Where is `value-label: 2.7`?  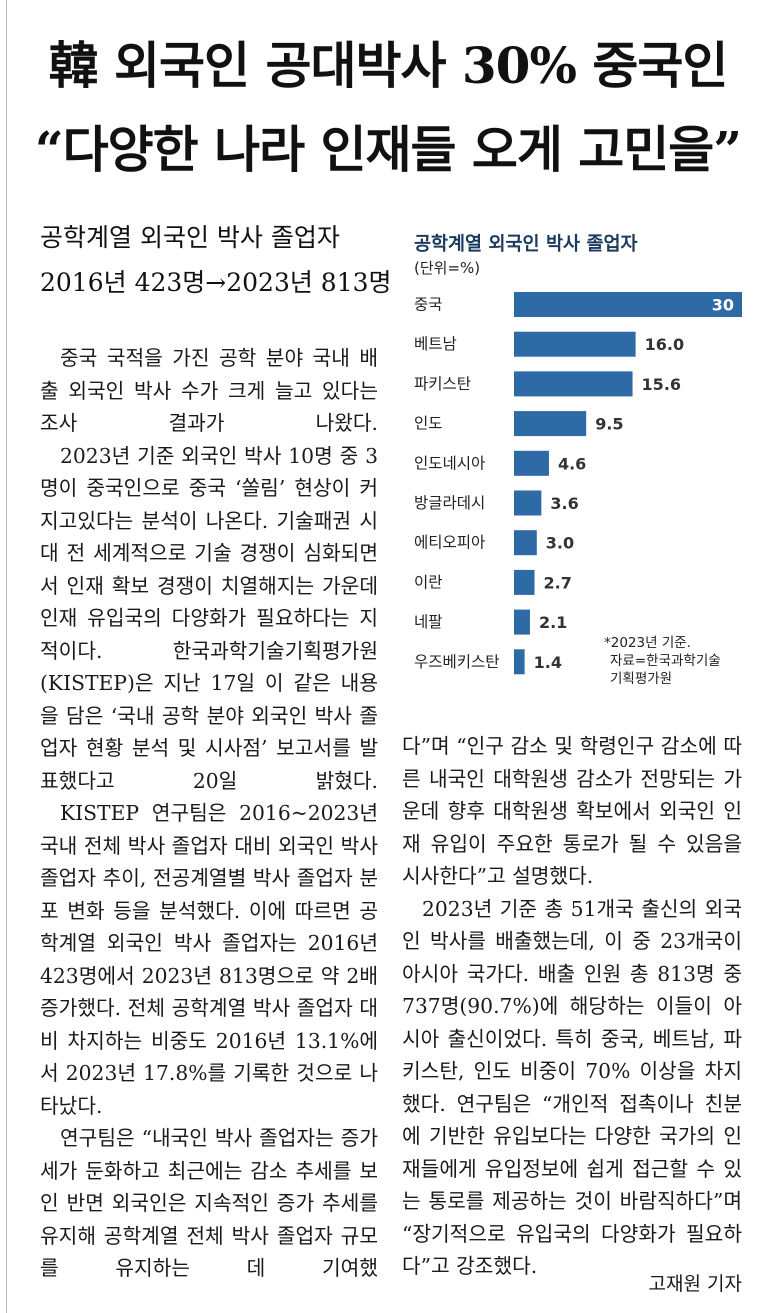
value-label: 2.7 is located at coordinates (558, 582).